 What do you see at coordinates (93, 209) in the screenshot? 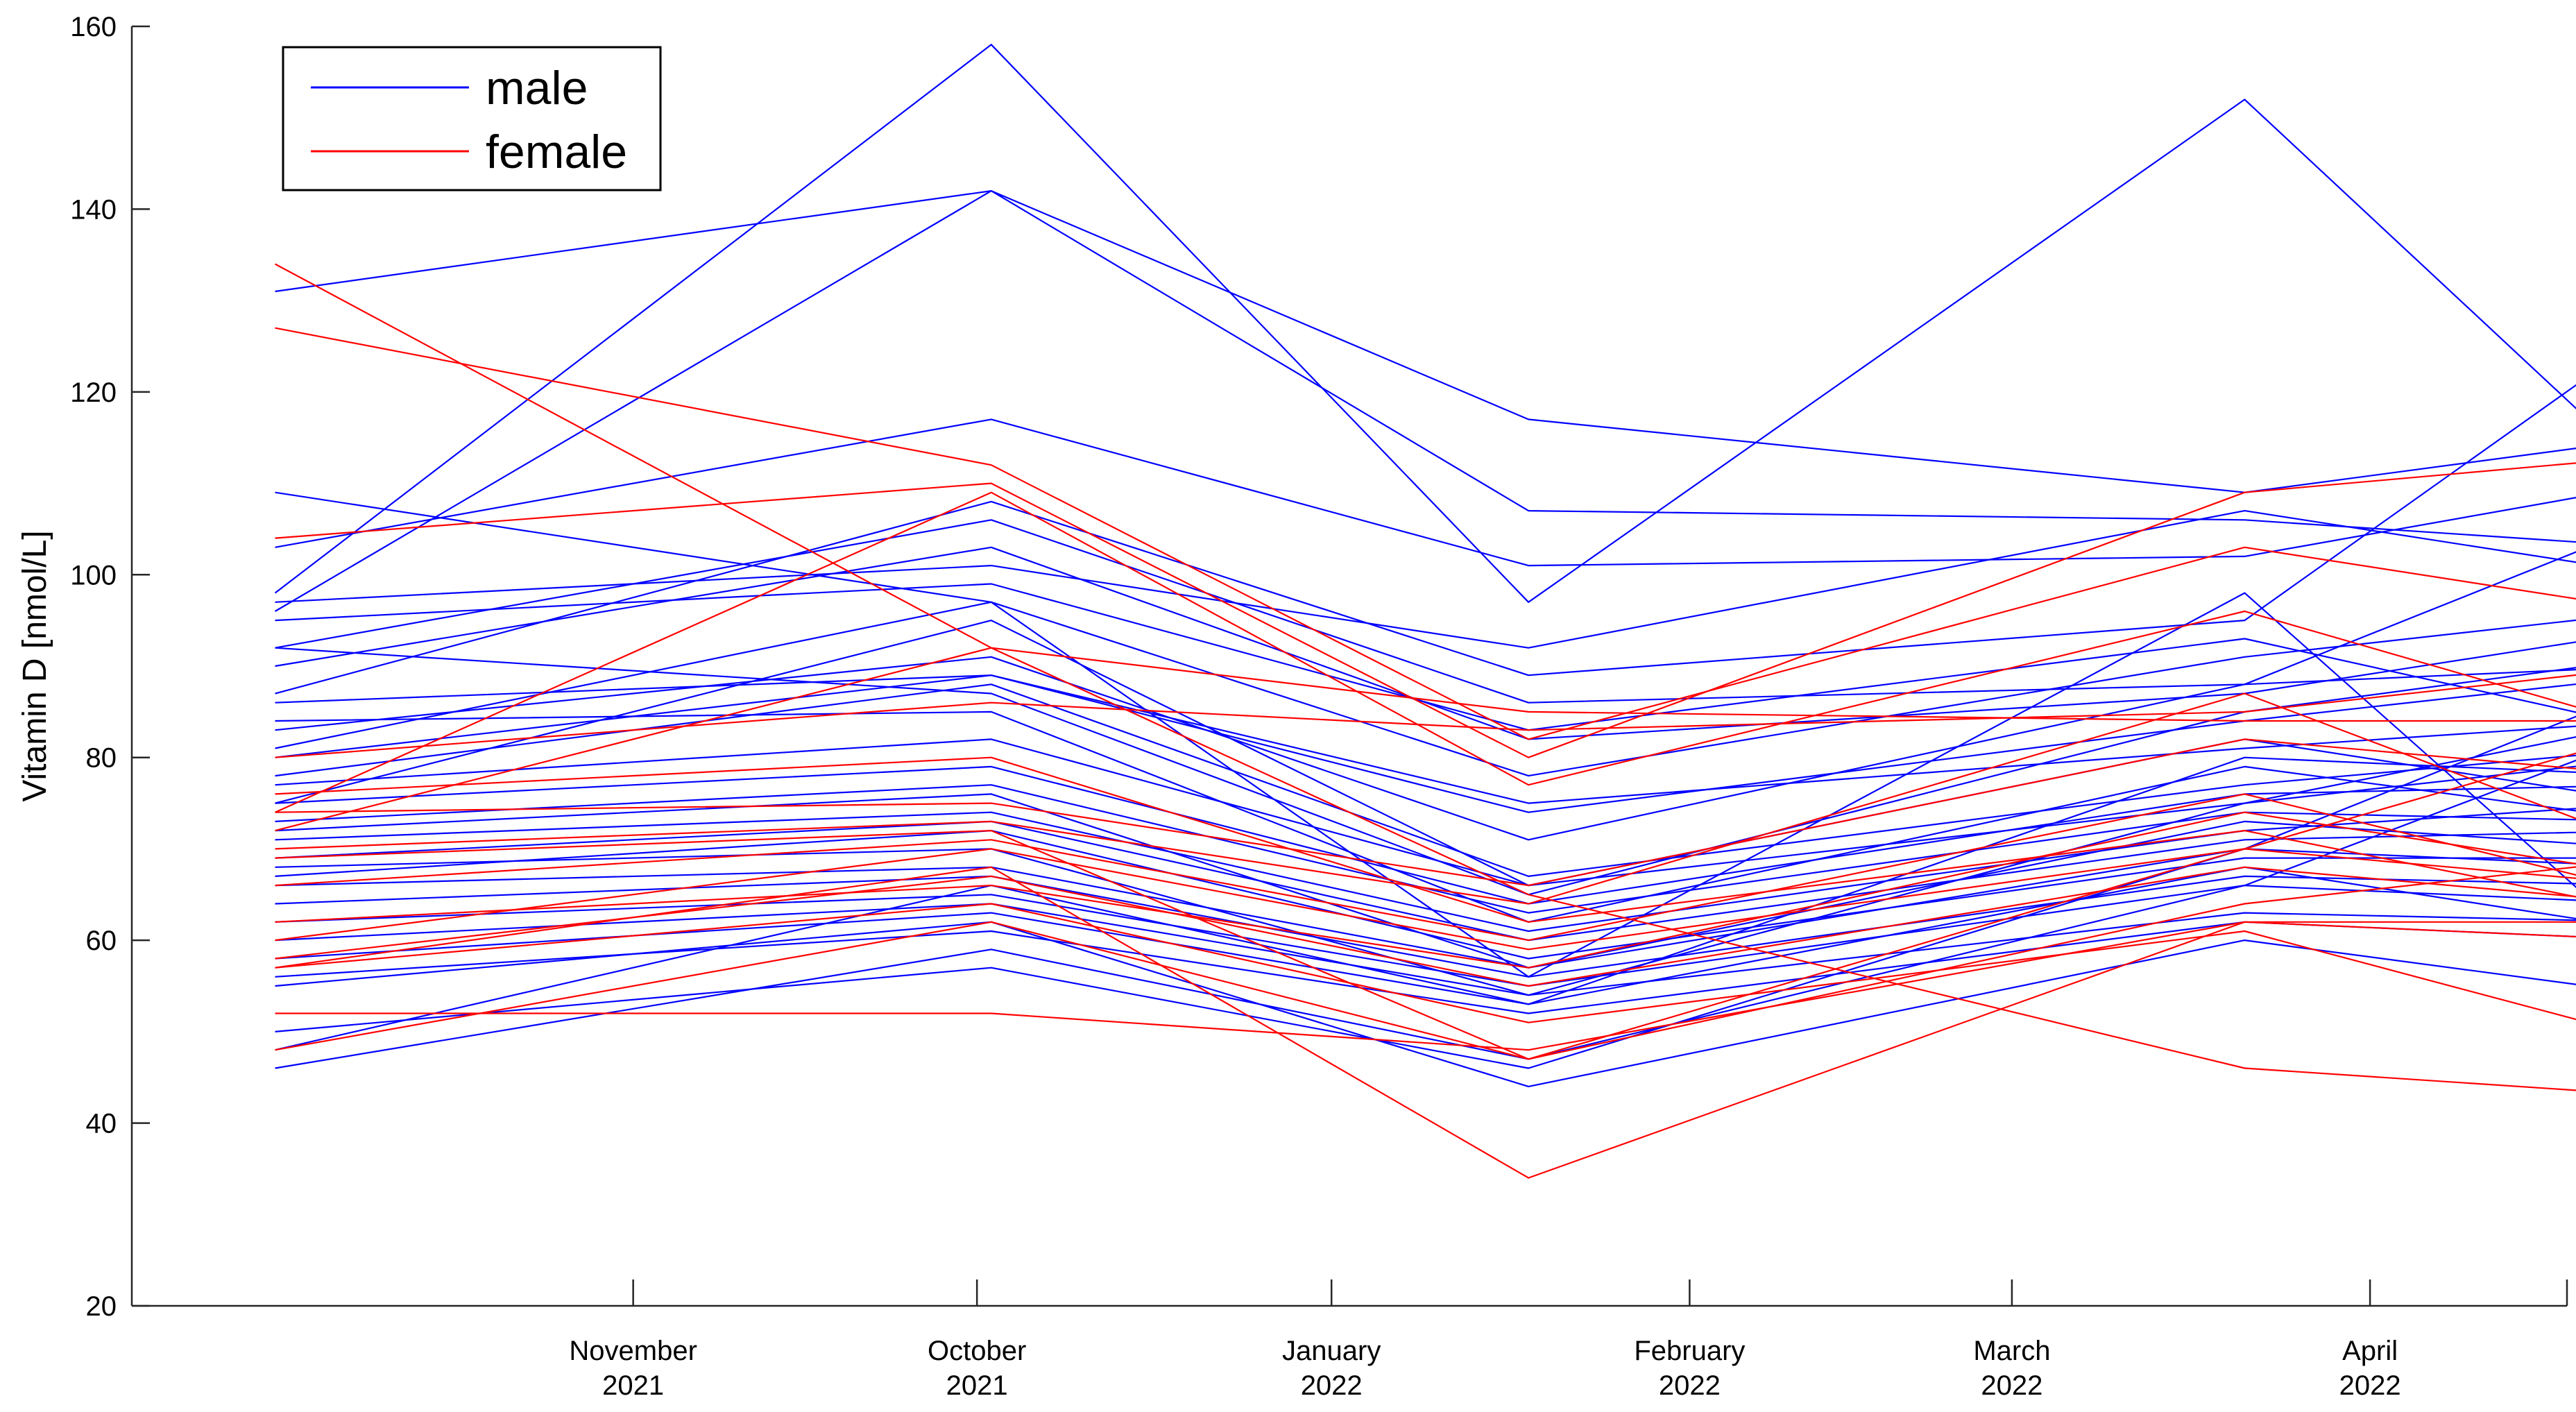
I see `y-tick-label-140: 140` at bounding box center [93, 209].